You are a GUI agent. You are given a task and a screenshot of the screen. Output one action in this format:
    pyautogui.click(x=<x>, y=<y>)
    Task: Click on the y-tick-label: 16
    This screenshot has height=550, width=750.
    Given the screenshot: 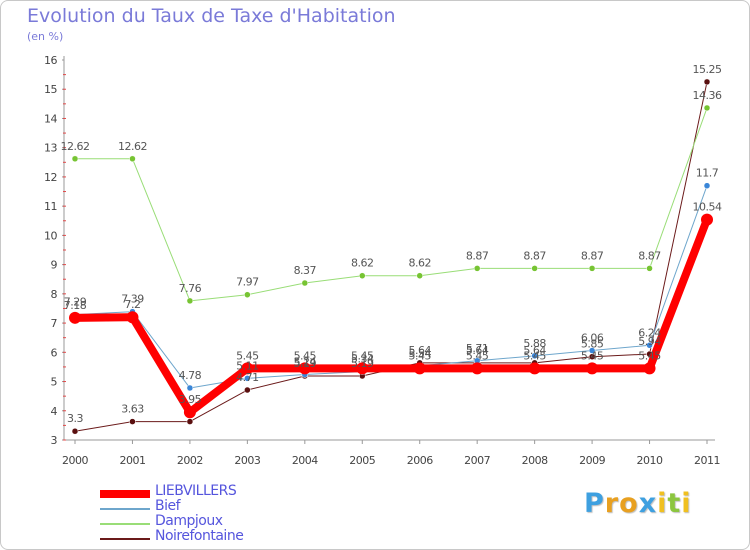 What is the action you would take?
    pyautogui.click(x=50, y=60)
    